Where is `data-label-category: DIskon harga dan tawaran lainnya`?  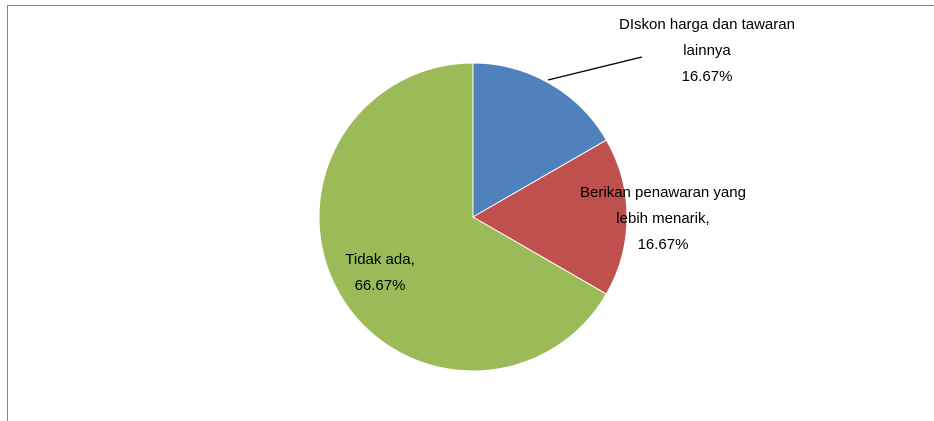
data-label-category: DIskon harga dan tawaran lainnya is located at coordinates (707, 37).